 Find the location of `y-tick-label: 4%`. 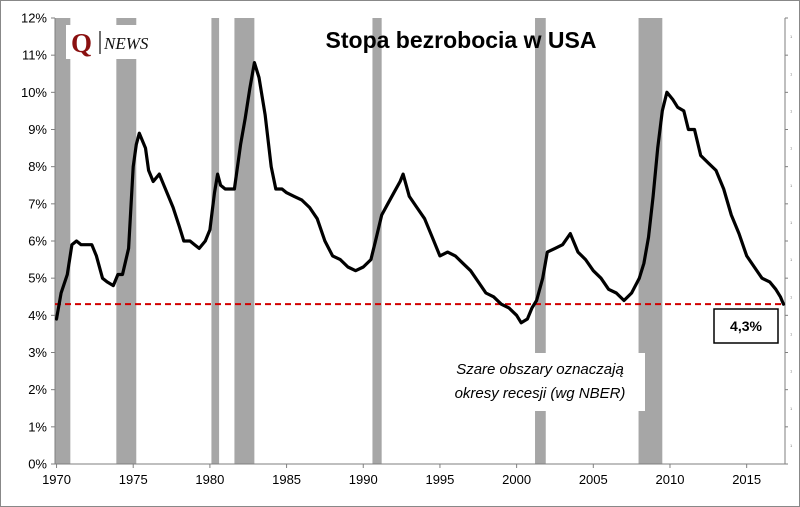

y-tick-label: 4% is located at coordinates (37, 315).